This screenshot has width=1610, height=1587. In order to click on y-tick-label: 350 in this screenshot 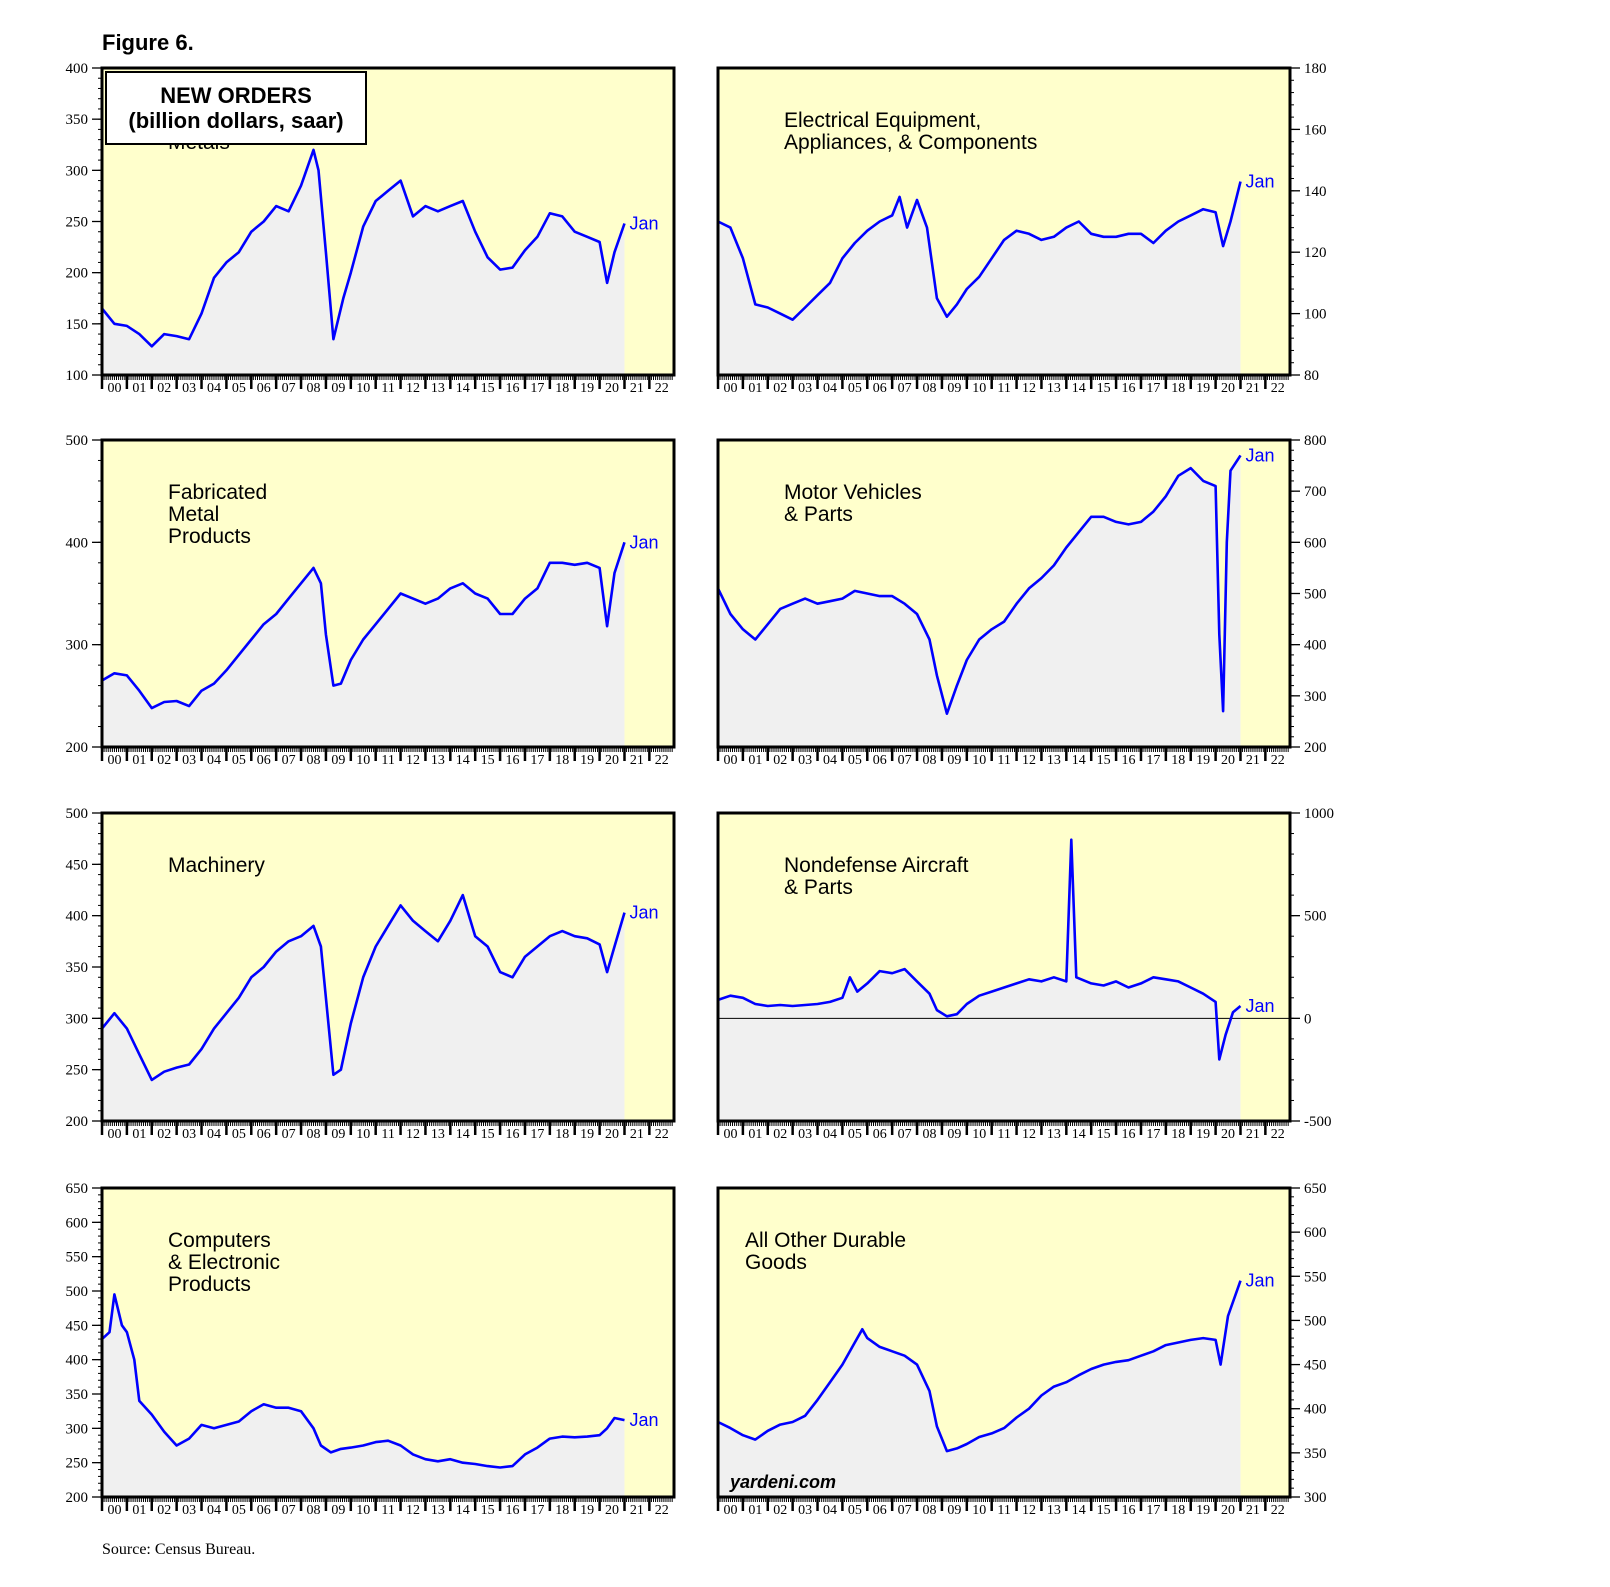, I will do `click(77, 968)`.